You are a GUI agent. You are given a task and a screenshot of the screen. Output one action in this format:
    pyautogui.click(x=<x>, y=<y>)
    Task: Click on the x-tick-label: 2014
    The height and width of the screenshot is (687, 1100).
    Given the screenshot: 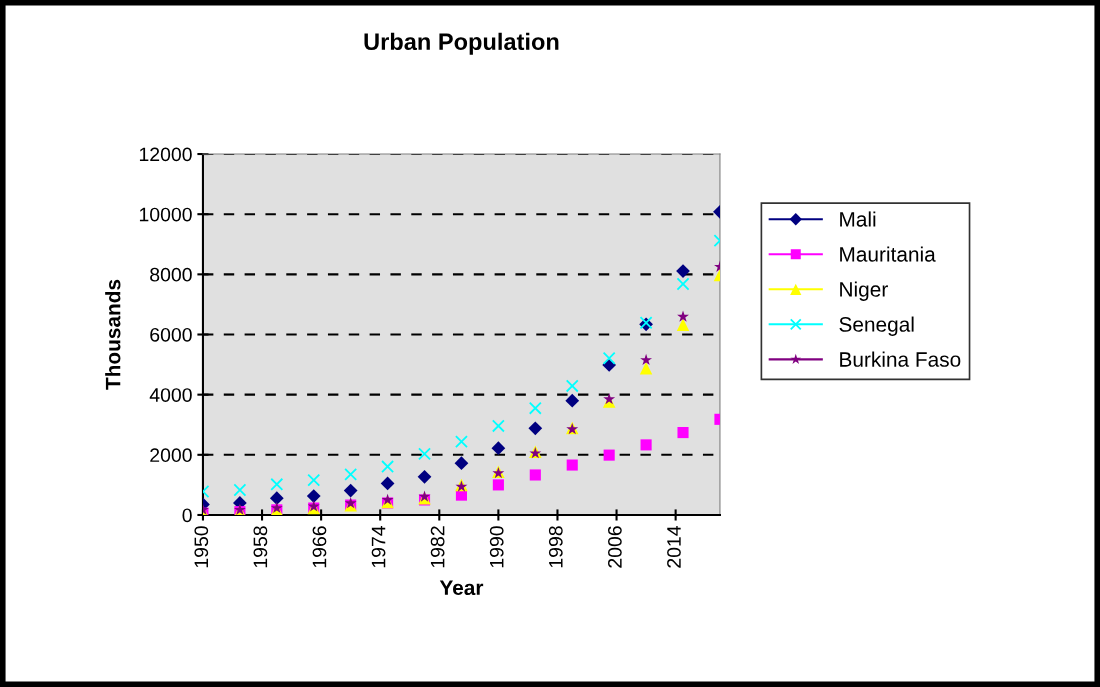 What is the action you would take?
    pyautogui.click(x=674, y=546)
    